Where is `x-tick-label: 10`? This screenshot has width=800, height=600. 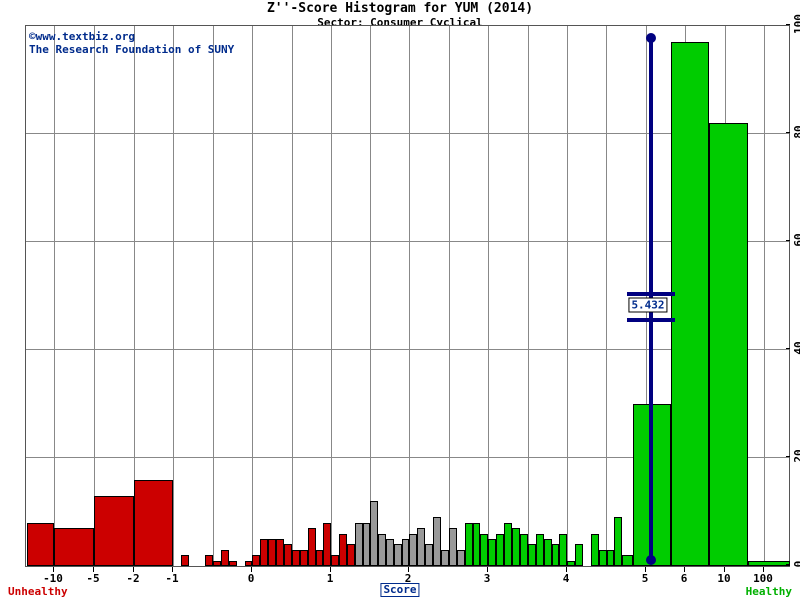
x-tick-label: 10 is located at coordinates (724, 578).